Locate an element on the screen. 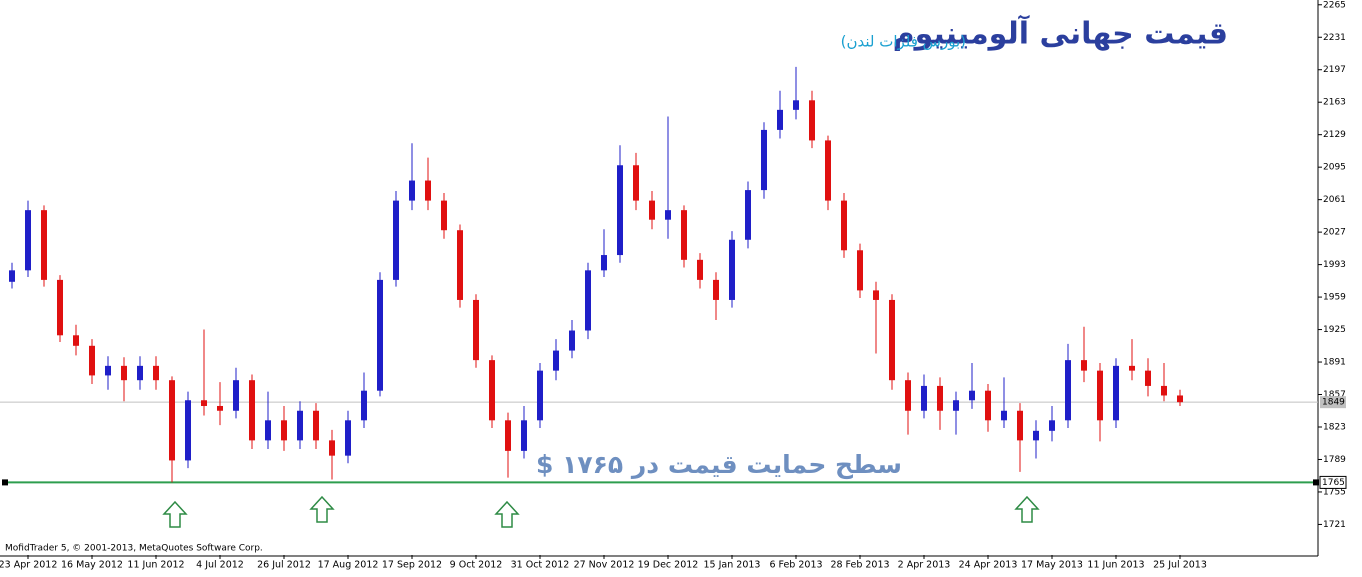 The width and height of the screenshot is (1362, 577). support-box is located at coordinates (1333, 482).